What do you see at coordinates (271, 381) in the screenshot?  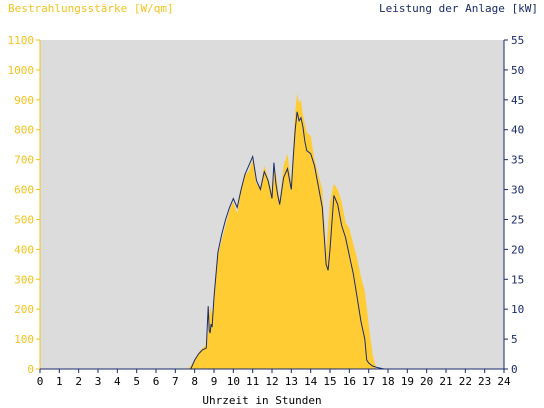 I see `x-tick-label: 12` at bounding box center [271, 381].